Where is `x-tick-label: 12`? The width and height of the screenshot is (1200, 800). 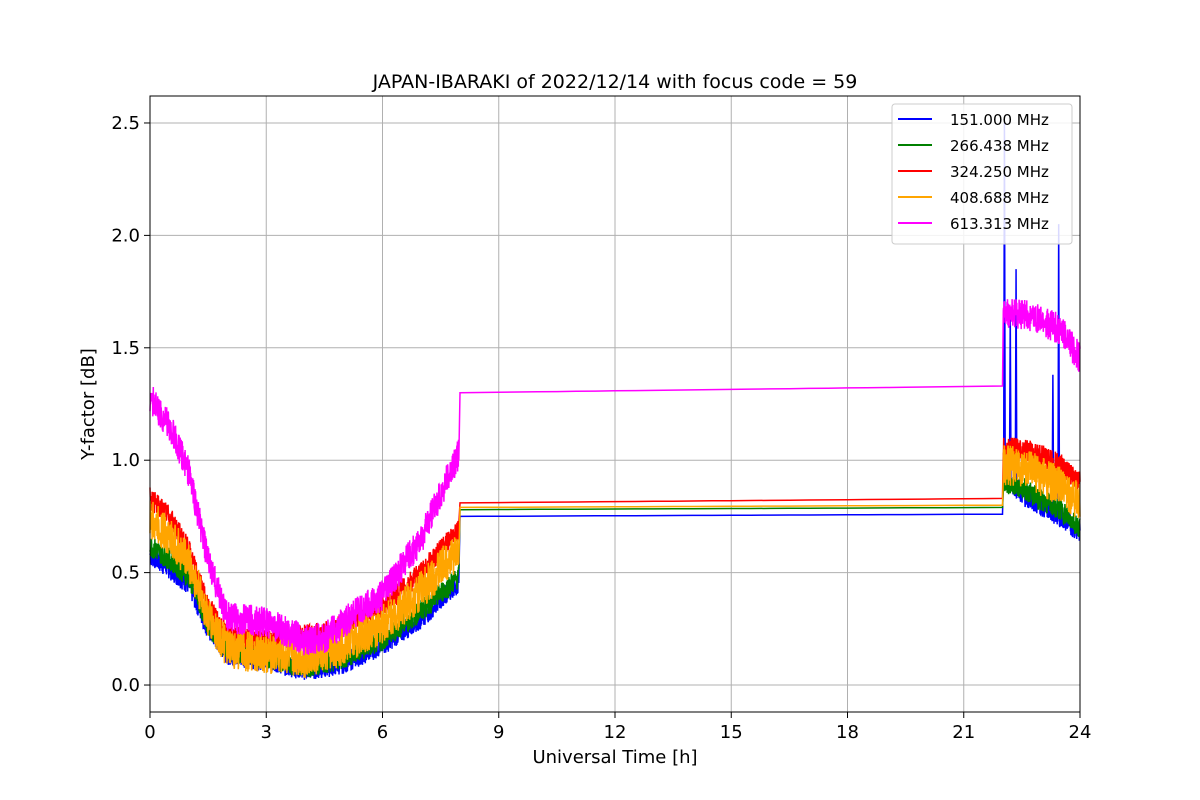 x-tick-label: 12 is located at coordinates (615, 732).